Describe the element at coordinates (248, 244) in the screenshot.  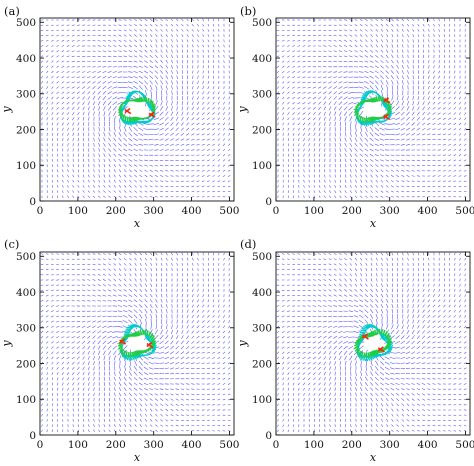
I see `panel-label: (d)` at that location.